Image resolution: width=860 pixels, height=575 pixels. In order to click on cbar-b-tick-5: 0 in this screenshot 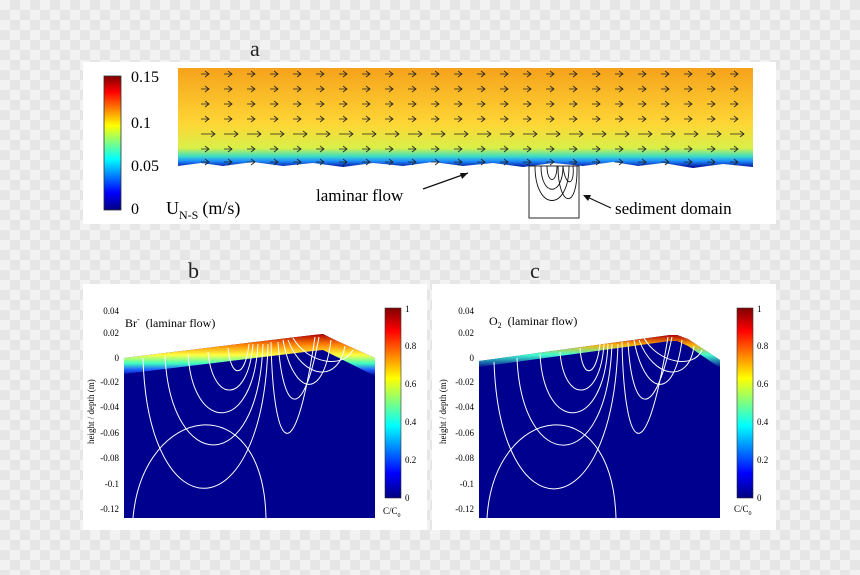, I will do `click(407, 498)`.